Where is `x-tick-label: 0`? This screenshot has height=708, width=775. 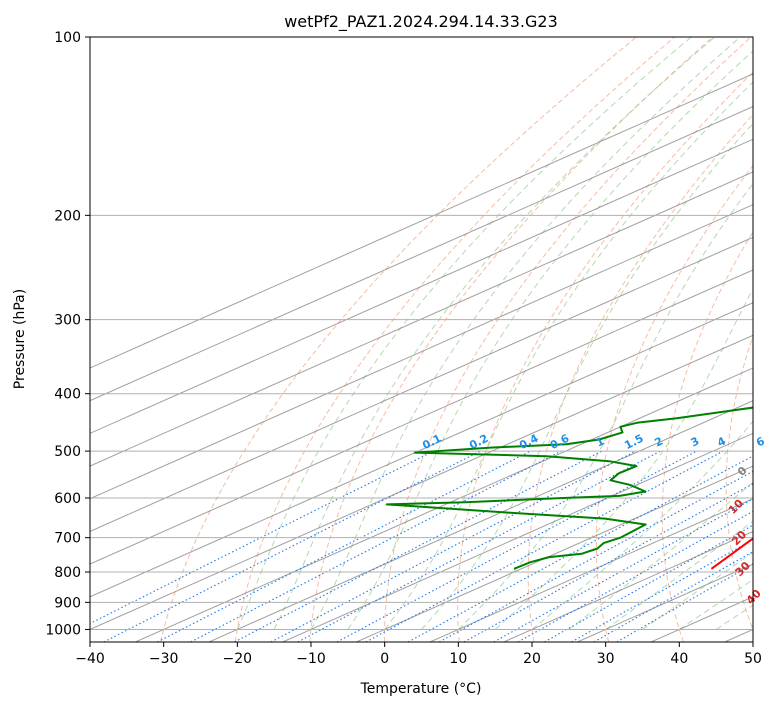 x-tick-label: 0 is located at coordinates (384, 659).